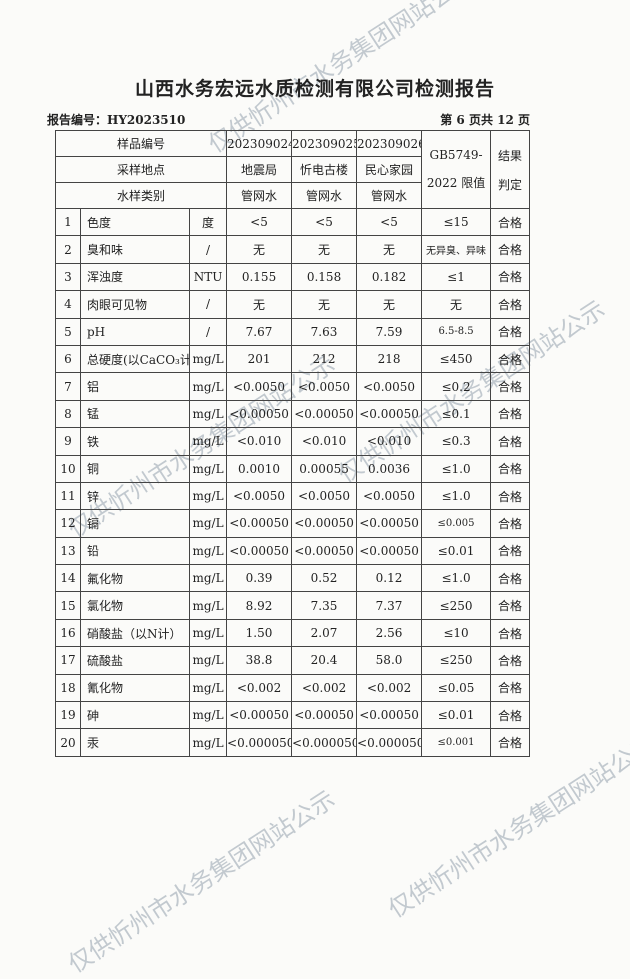 This screenshot has height=979, width=630. What do you see at coordinates (68, 660) in the screenshot?
I see `row-number: 17` at bounding box center [68, 660].